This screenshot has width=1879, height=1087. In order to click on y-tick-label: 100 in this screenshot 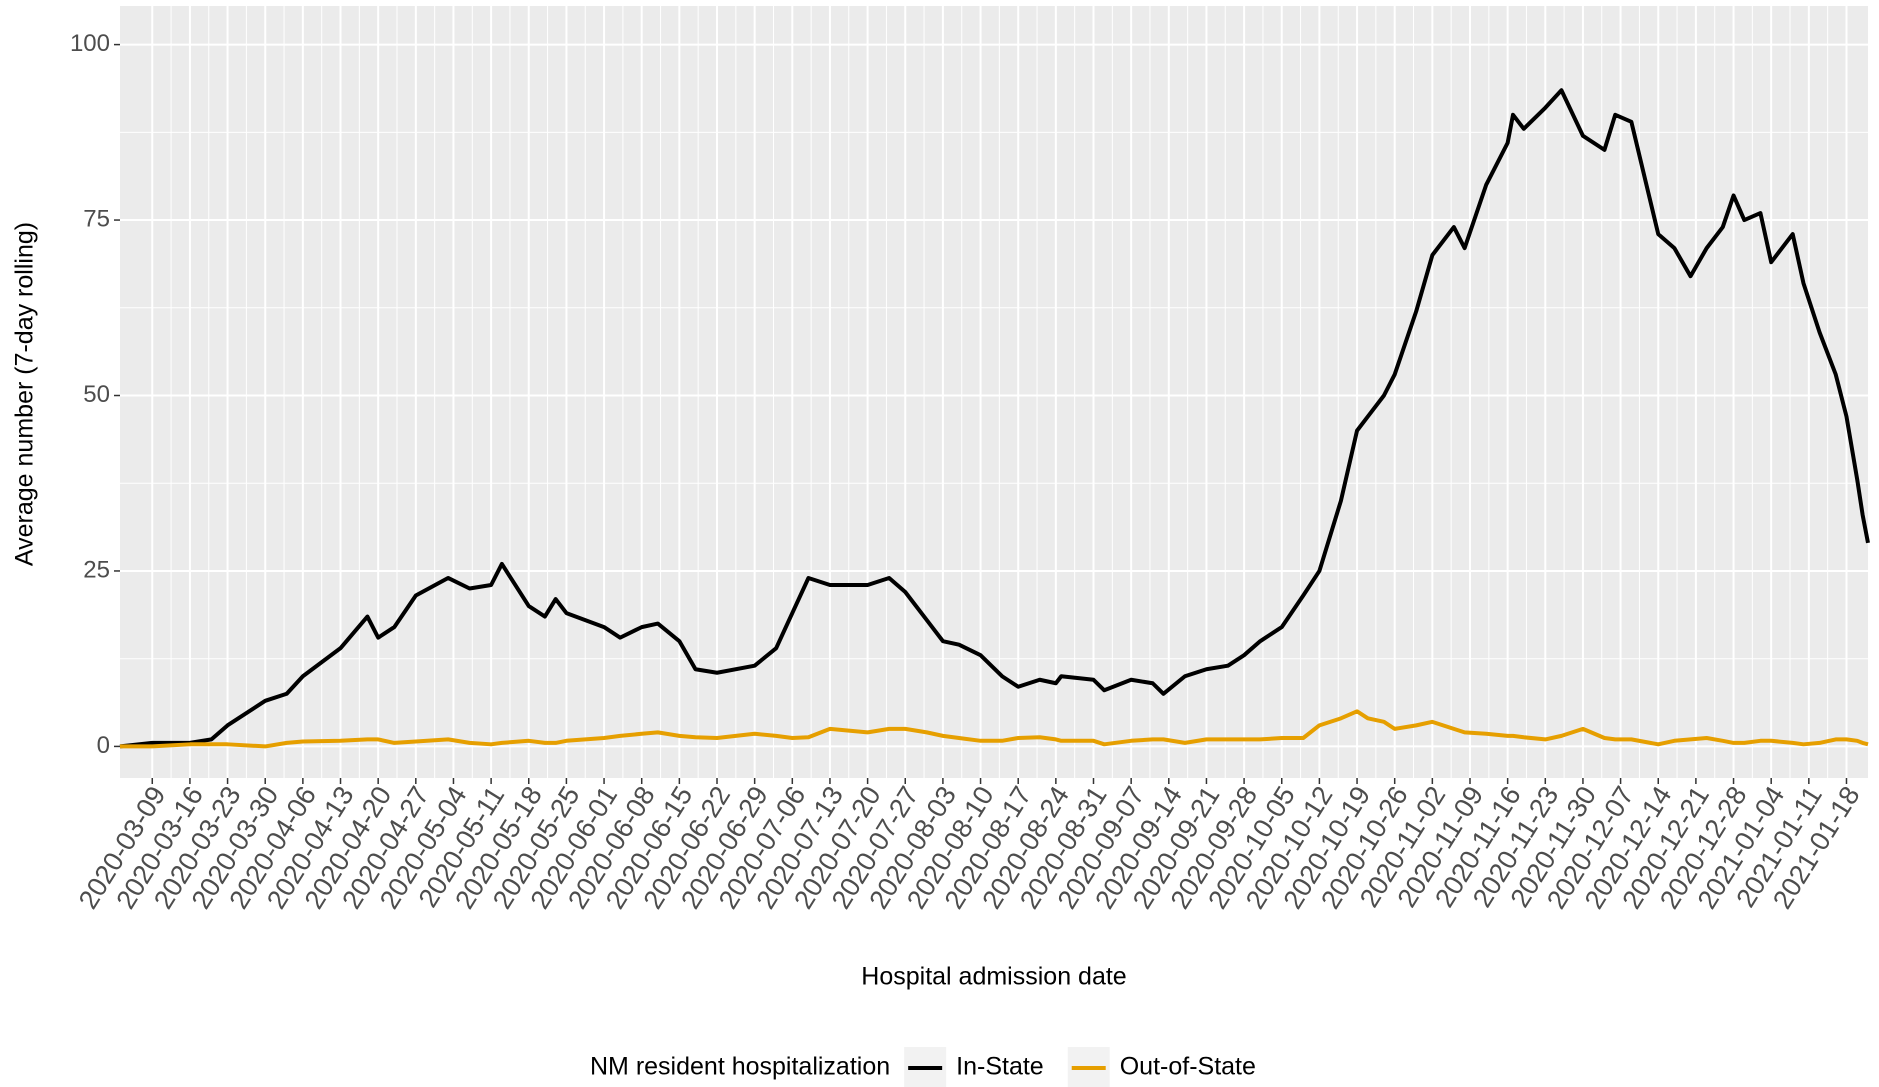, I will do `click(90, 43)`.